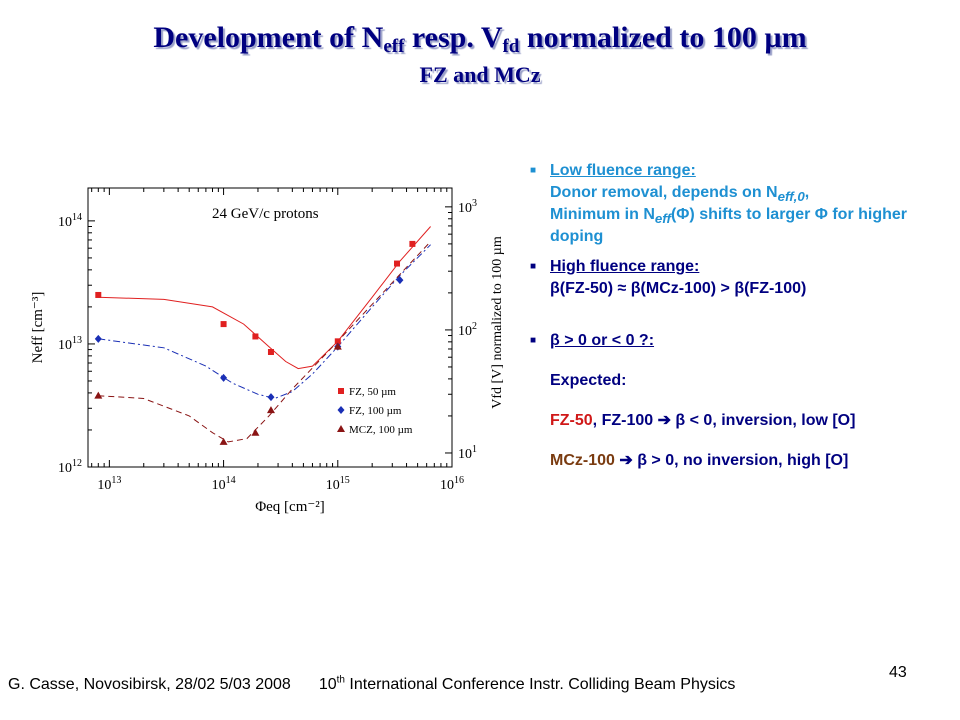  What do you see at coordinates (70, 467) in the screenshot?
I see `y-tick-label: 10¹²` at bounding box center [70, 467].